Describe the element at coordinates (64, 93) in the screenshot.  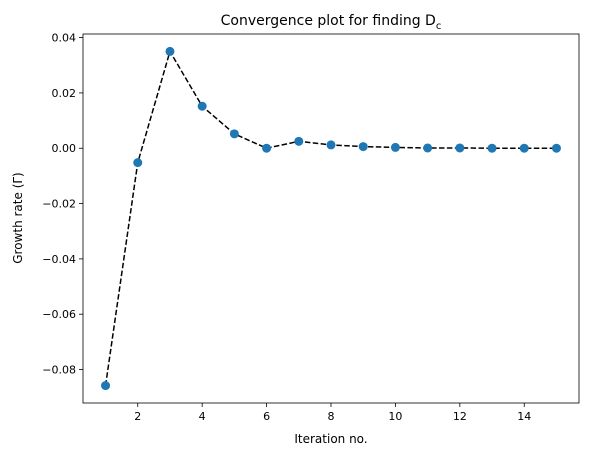
I see `y-tick-label: 0.02` at that location.